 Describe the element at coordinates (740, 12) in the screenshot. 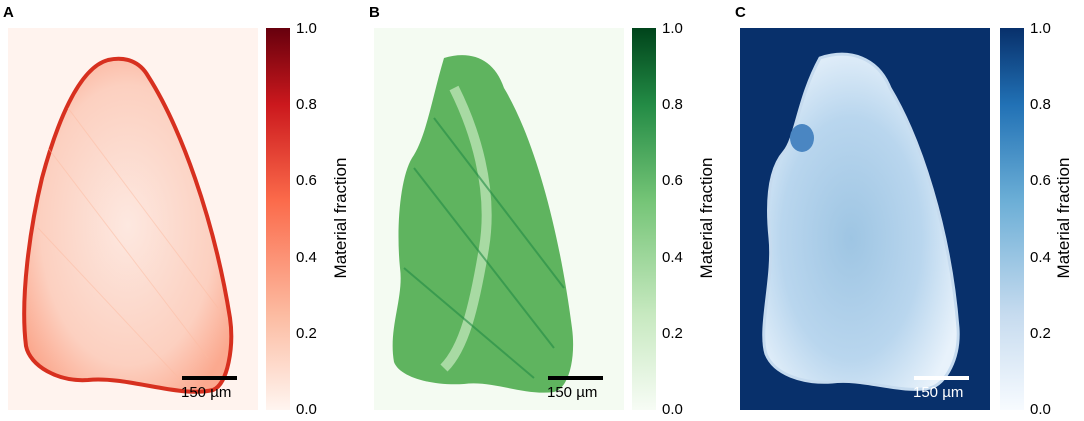

I see `panel-label: C` at that location.